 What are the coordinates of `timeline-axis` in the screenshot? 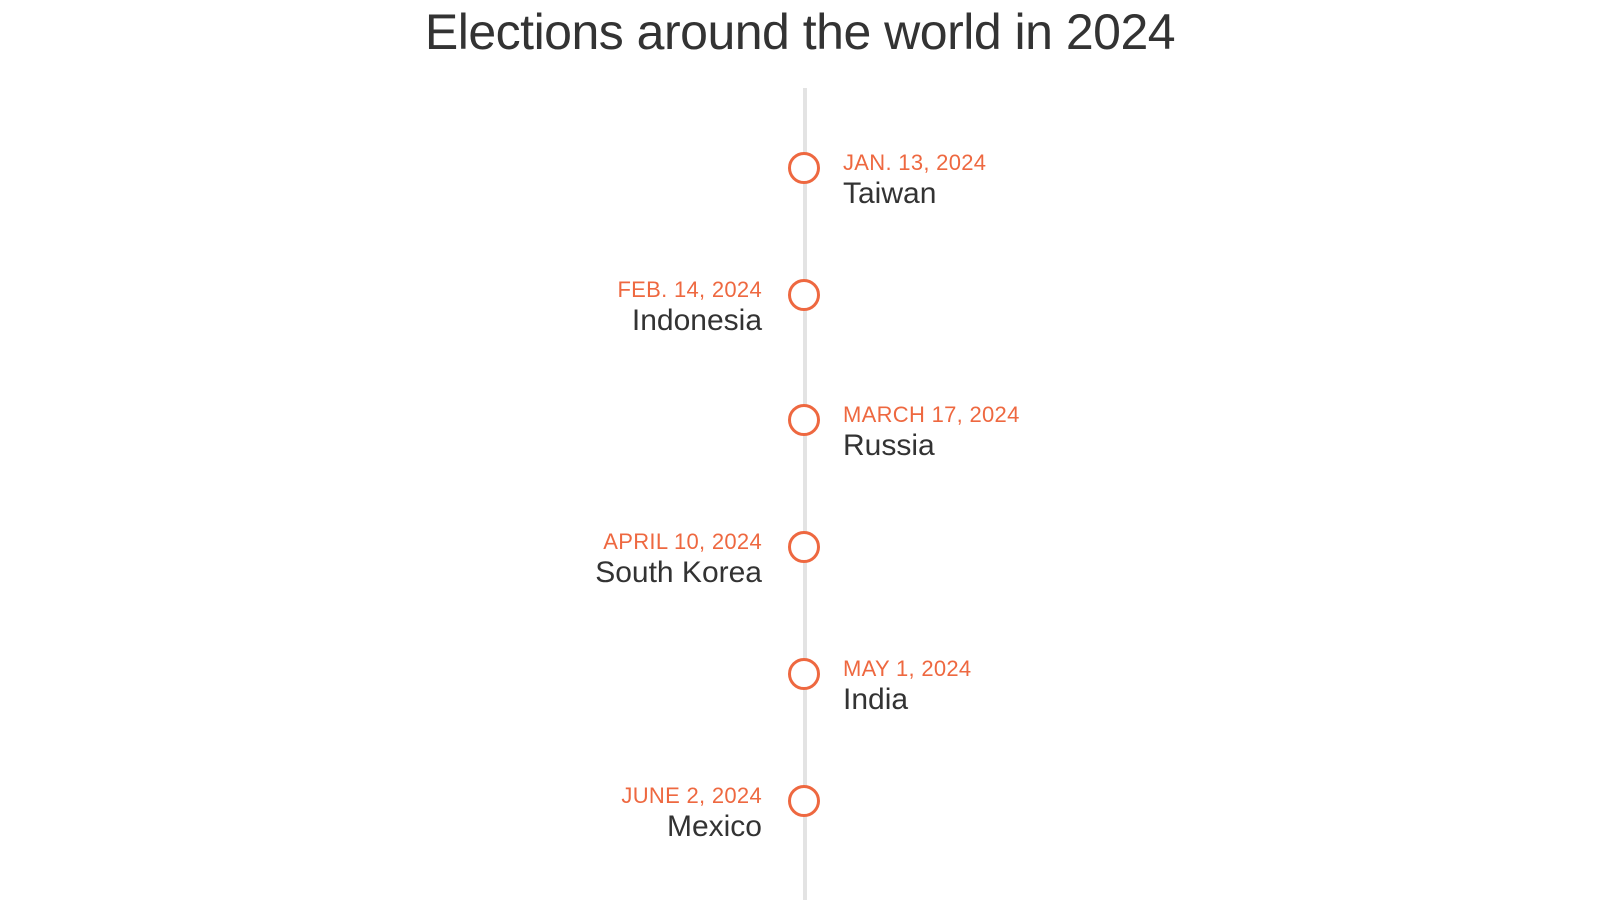 It's located at (805, 494).